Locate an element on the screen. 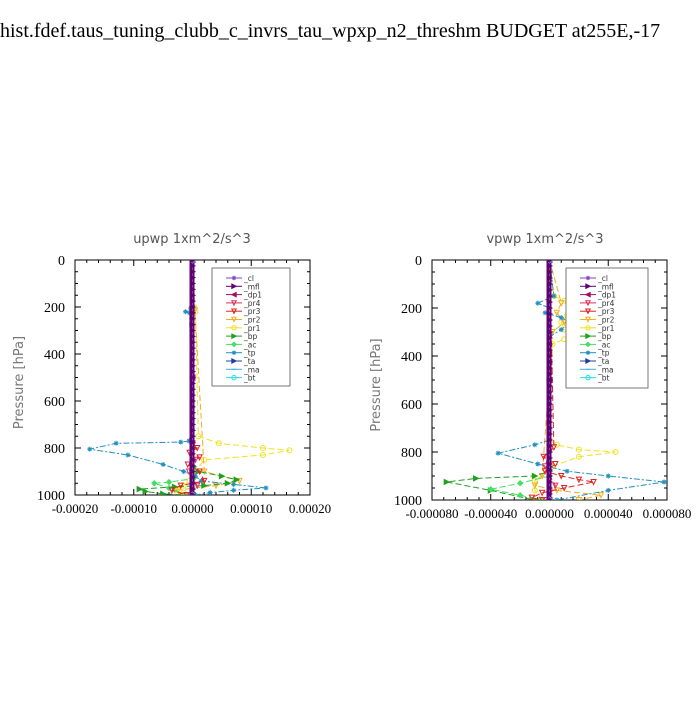 This screenshot has width=700, height=705. y-tick-label: 400 is located at coordinates (411, 357).